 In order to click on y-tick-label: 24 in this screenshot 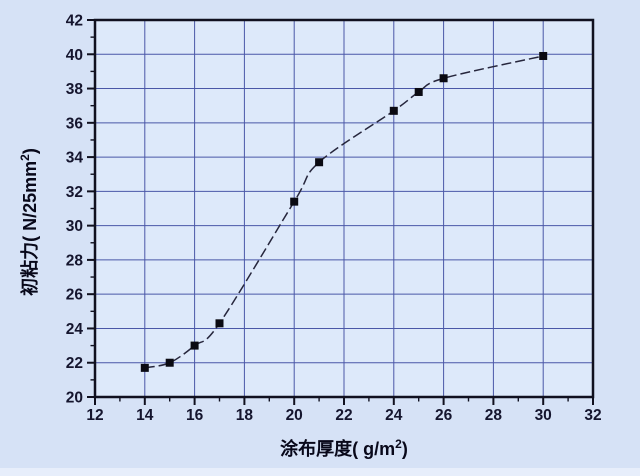, I will do `click(75, 329)`.